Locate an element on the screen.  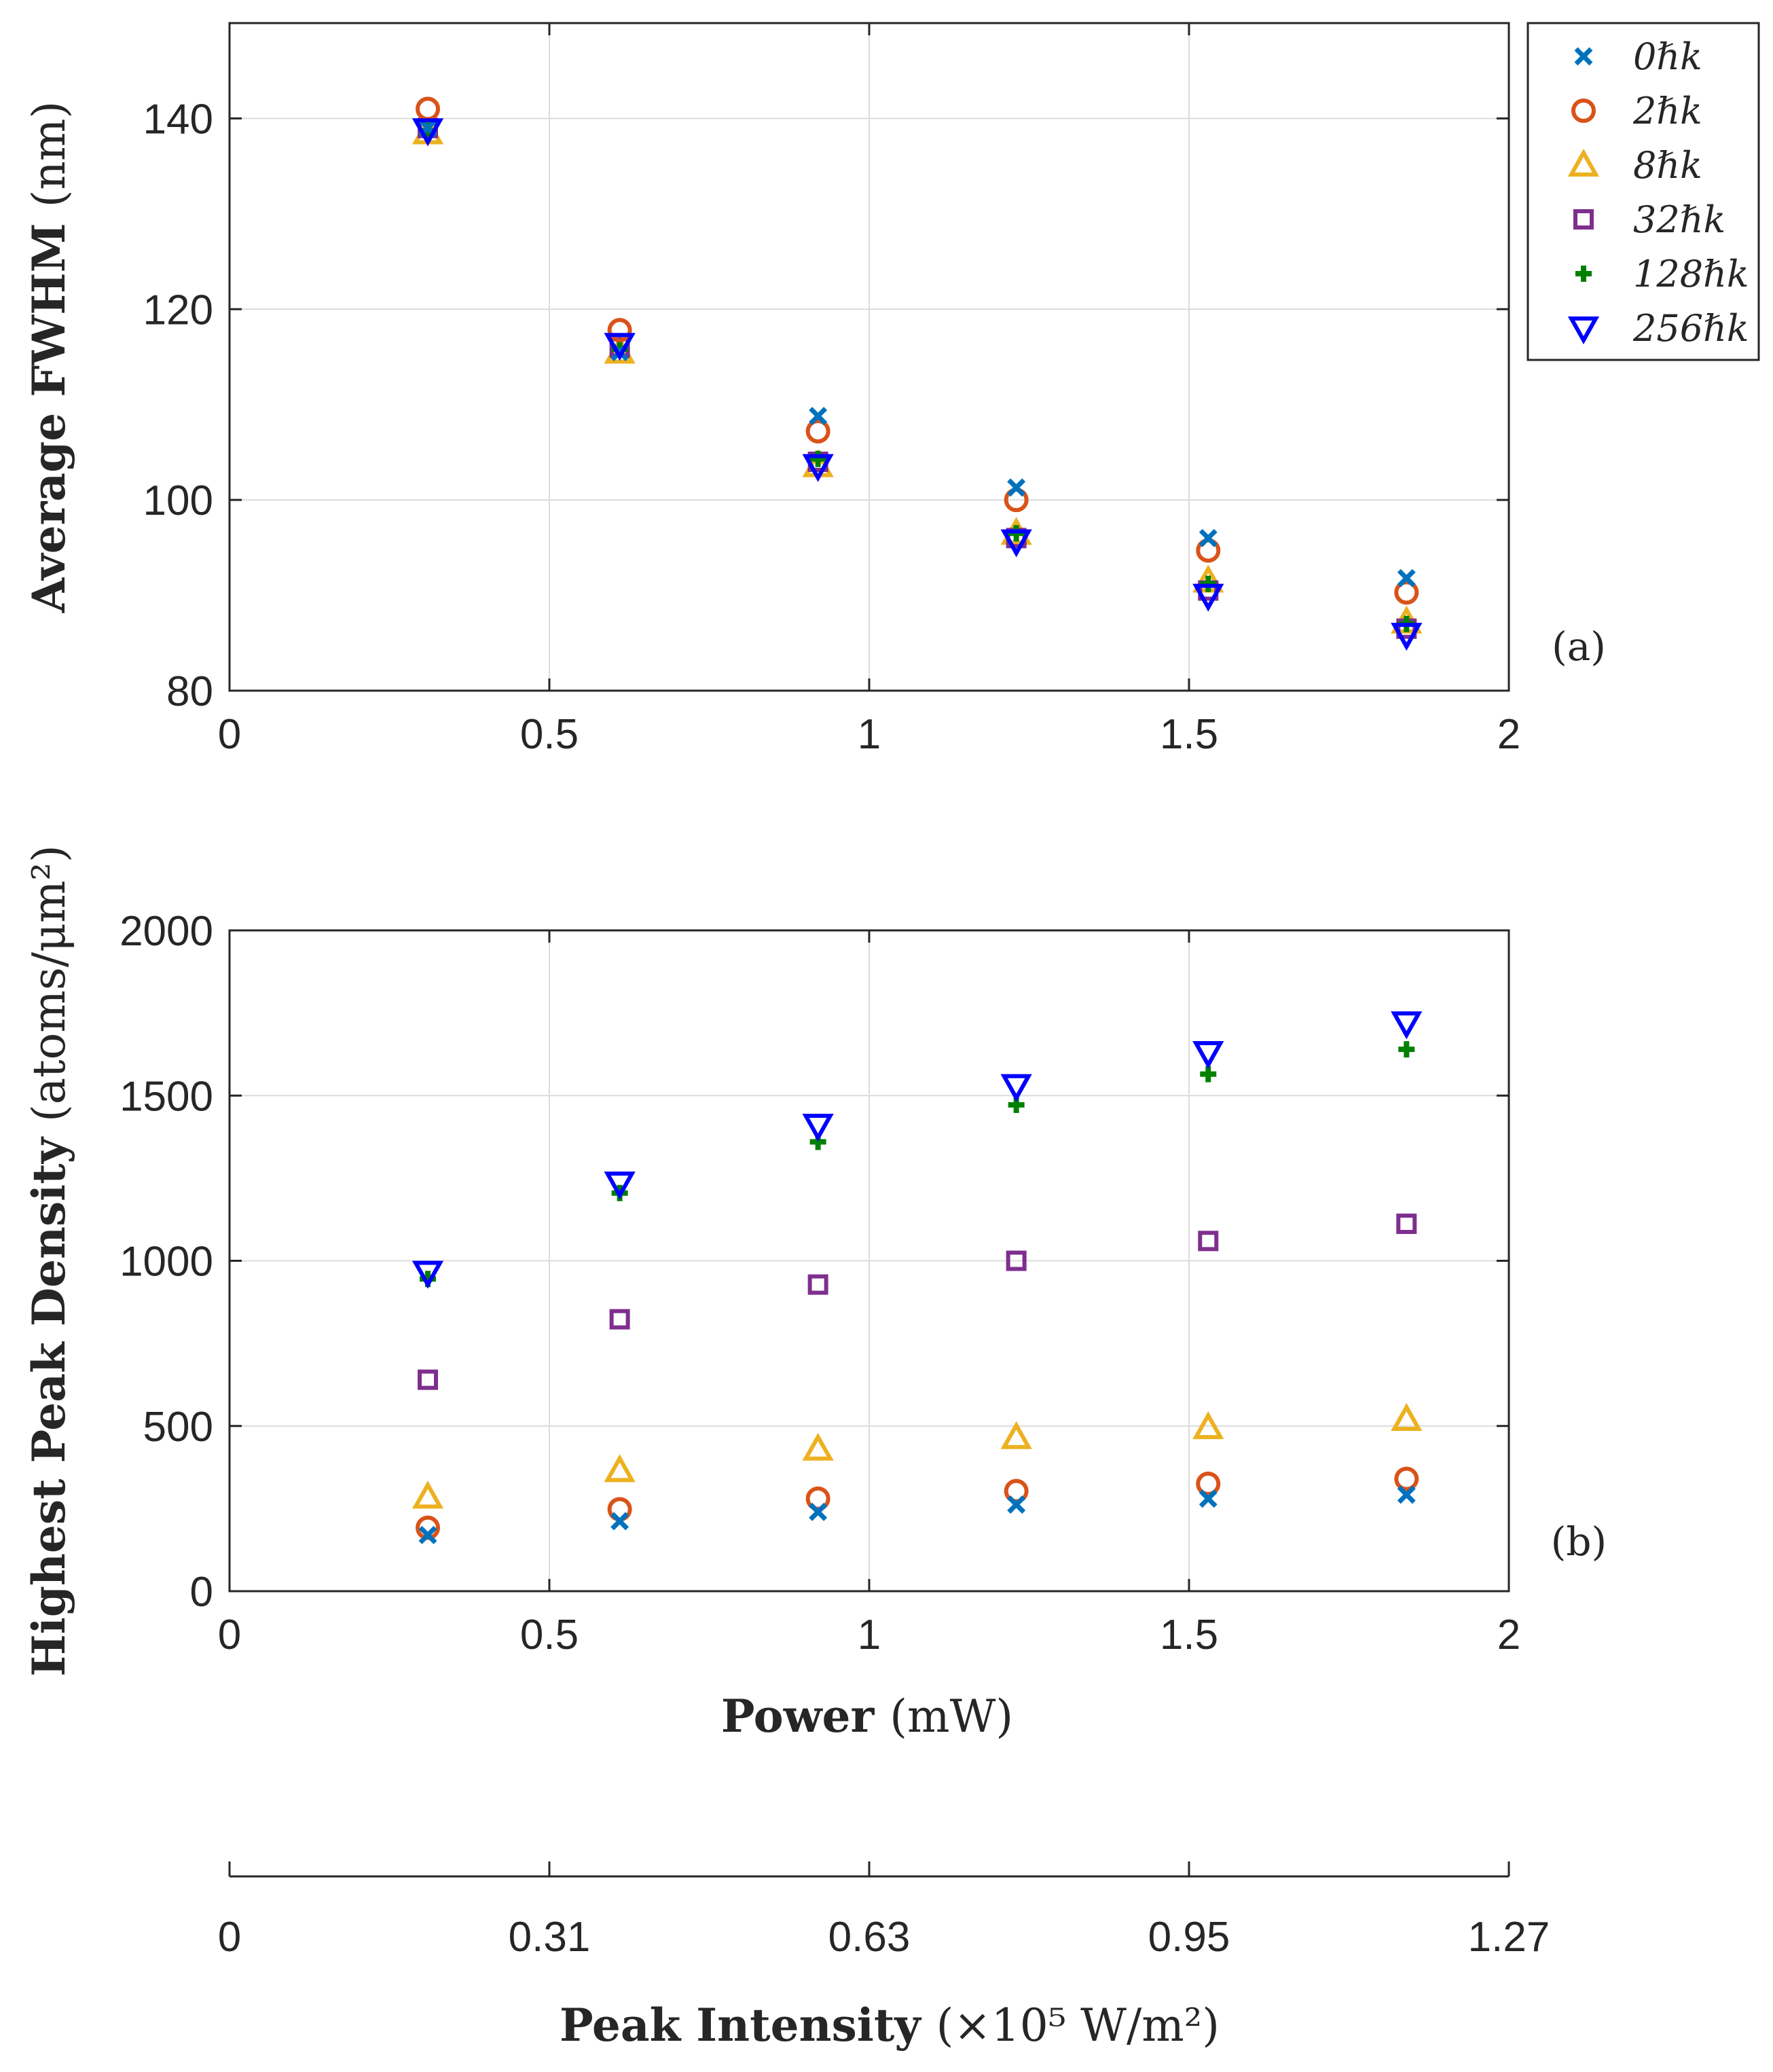
data-points is located at coordinates (917, 1277).